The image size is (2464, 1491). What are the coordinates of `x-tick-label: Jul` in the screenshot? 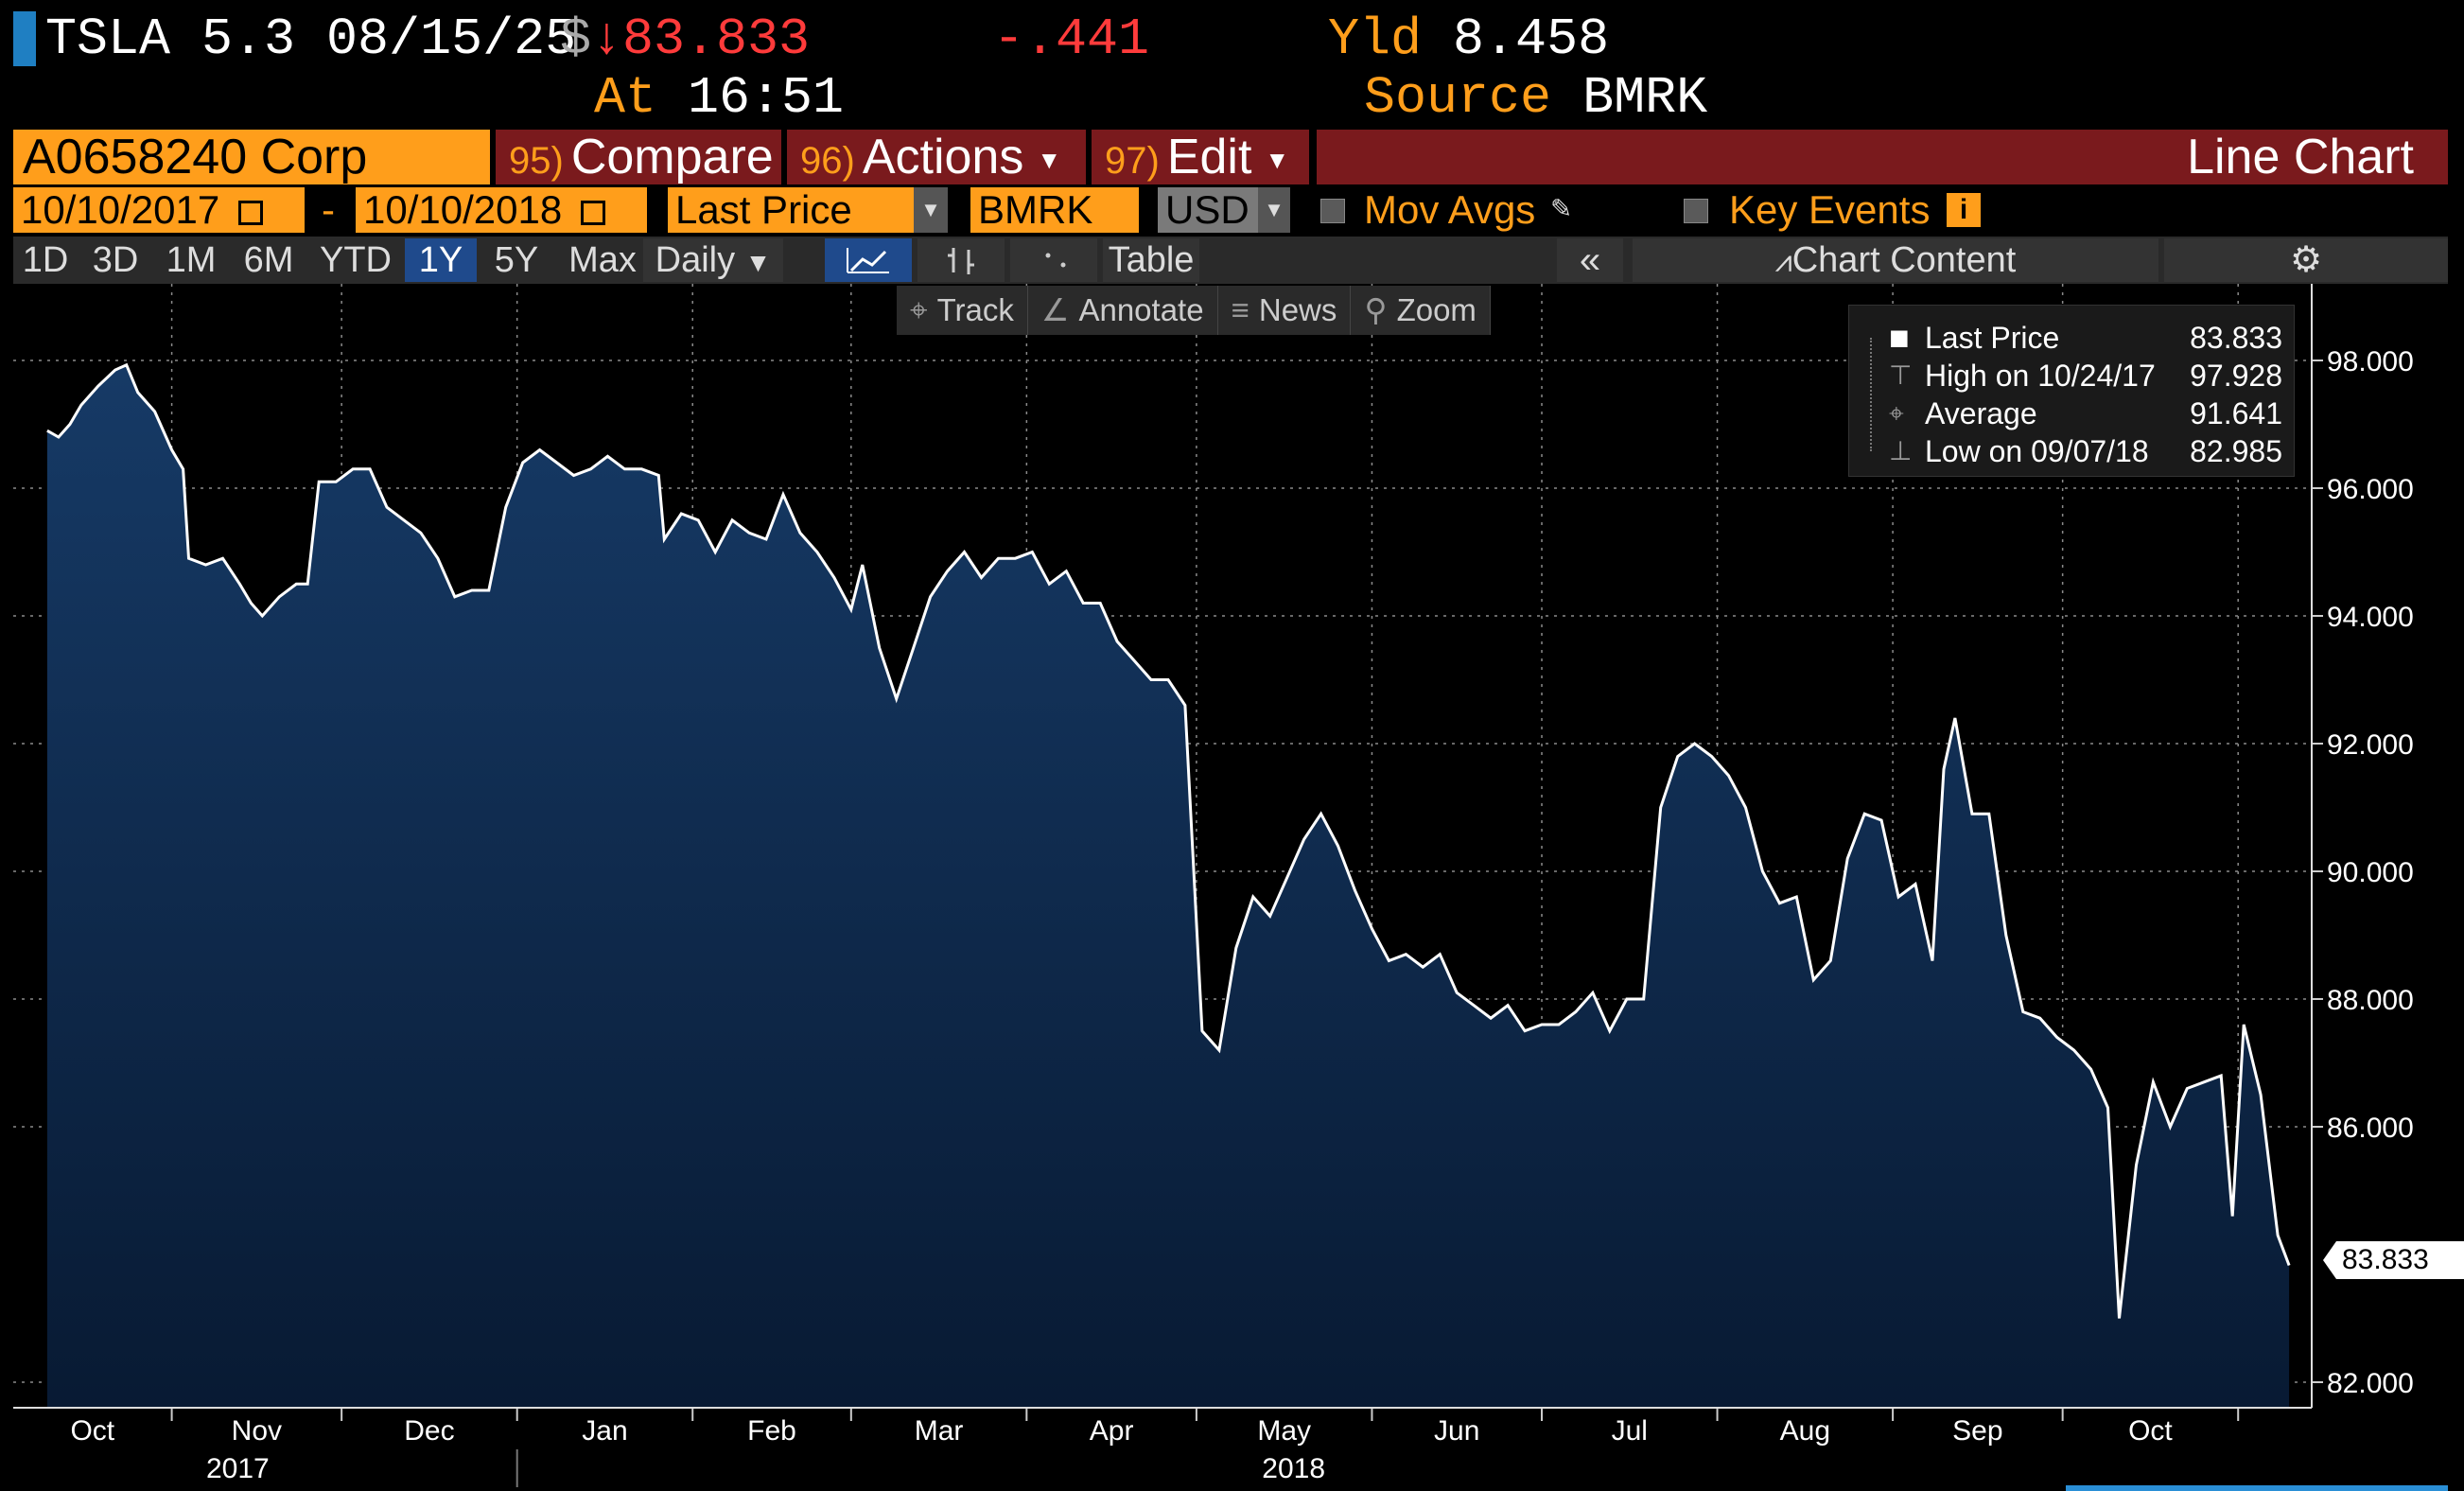 It's located at (1630, 1431).